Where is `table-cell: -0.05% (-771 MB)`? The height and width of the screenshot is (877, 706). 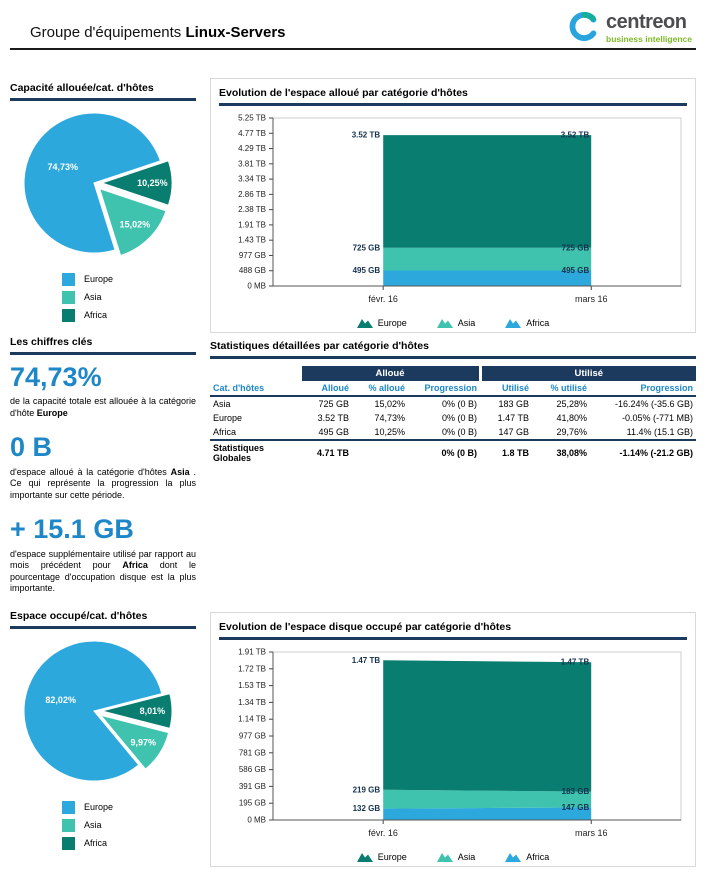 table-cell: -0.05% (-771 MB) is located at coordinates (658, 418).